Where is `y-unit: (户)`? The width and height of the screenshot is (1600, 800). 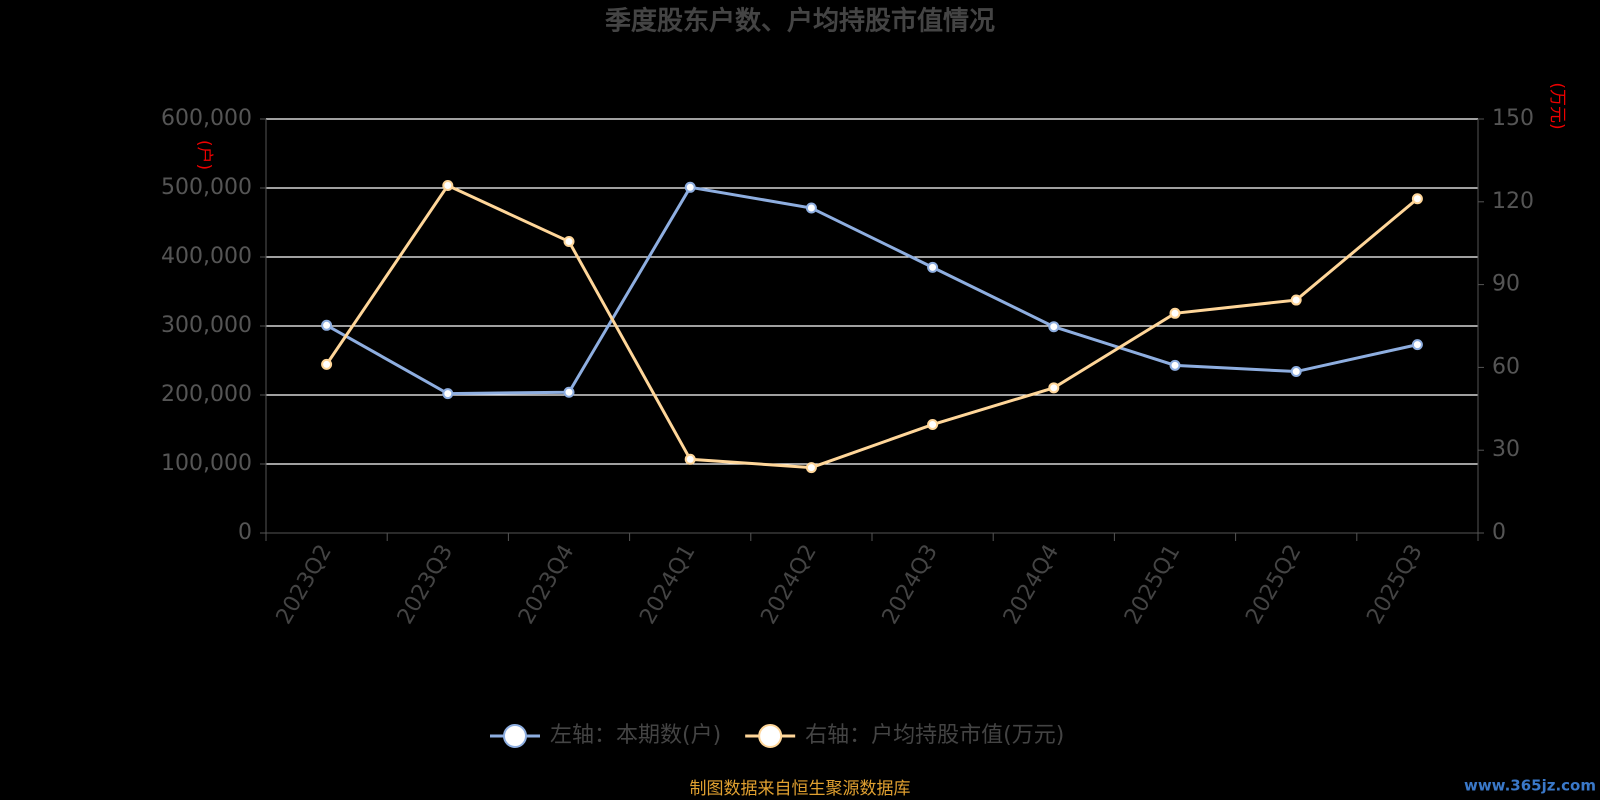 y-unit: (户) is located at coordinates (204, 155).